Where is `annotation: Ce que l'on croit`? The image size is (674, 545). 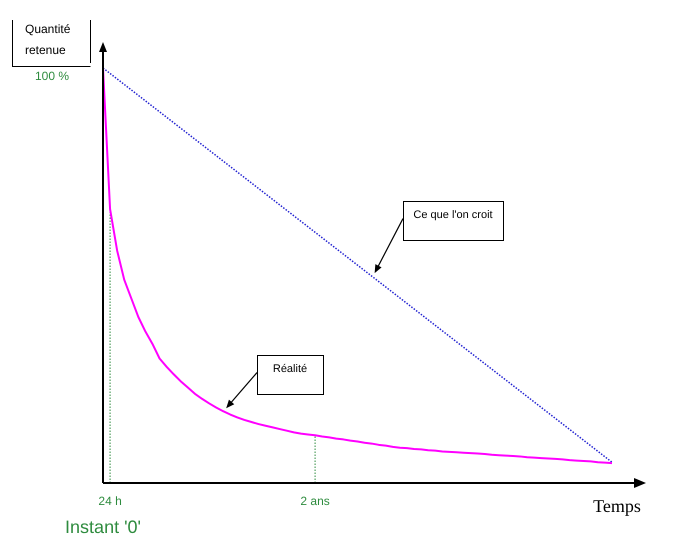 annotation: Ce que l'on croit is located at coordinates (453, 215).